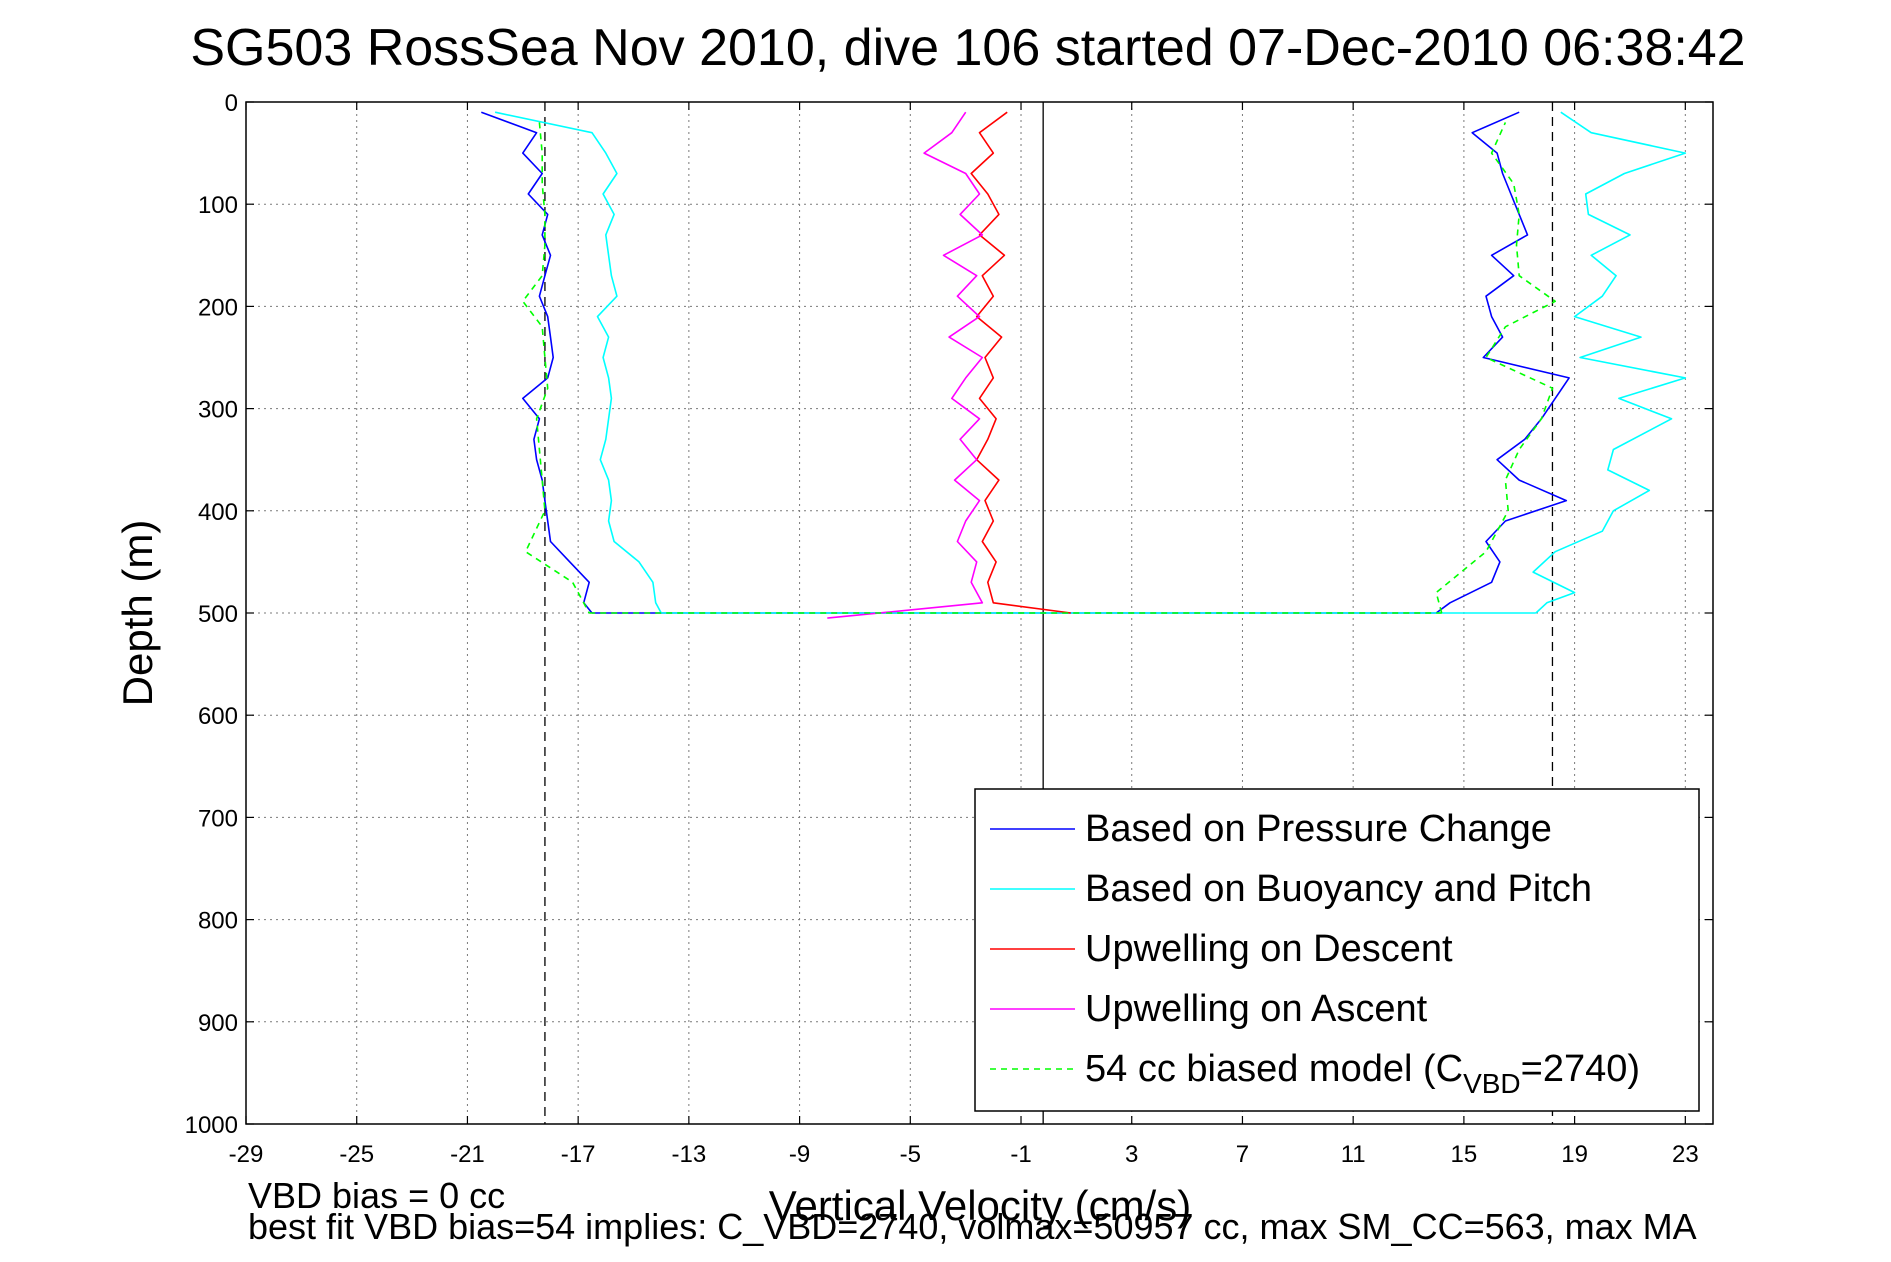 The width and height of the screenshot is (1891, 1262). I want to click on x-tick-label: 7, so click(1242, 1154).